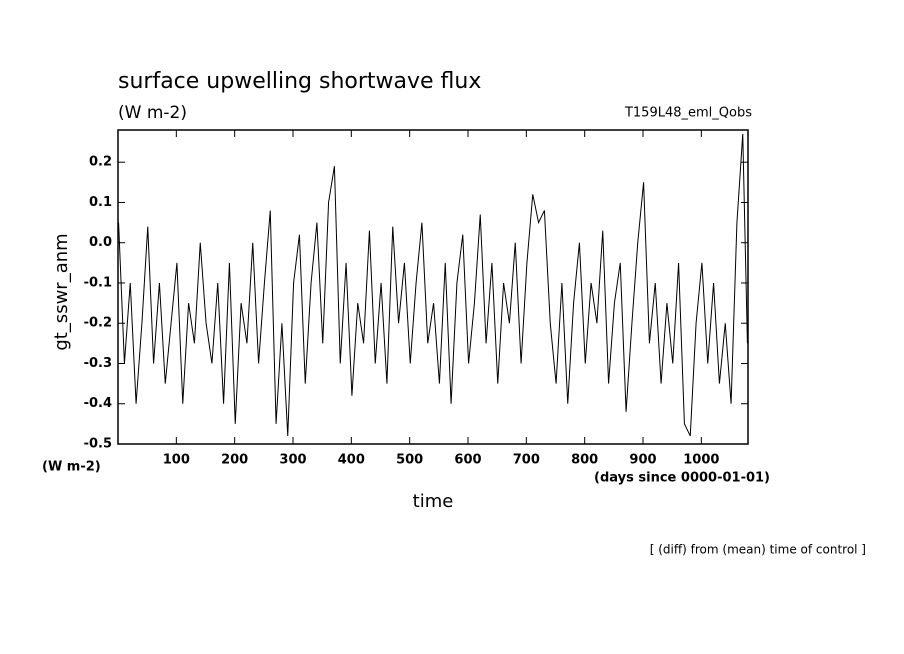  I want to click on y-tick-label: 0.0, so click(100, 242).